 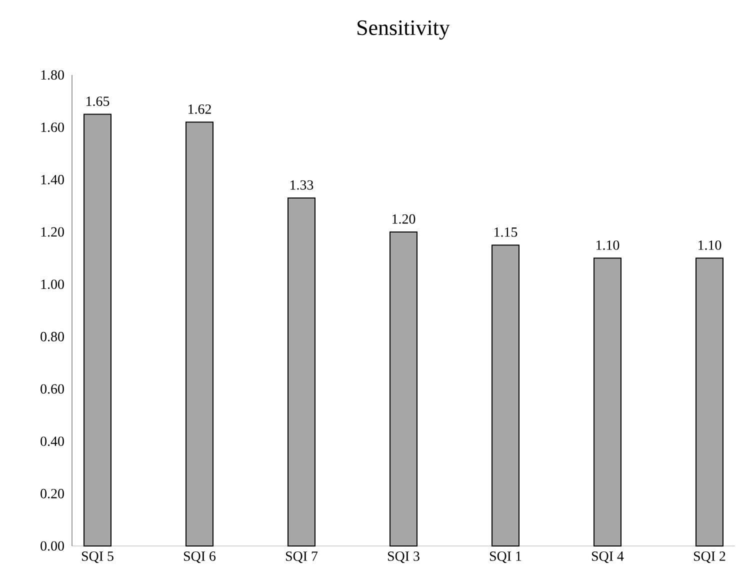 What do you see at coordinates (506, 232) in the screenshot?
I see `data-label: 1.15` at bounding box center [506, 232].